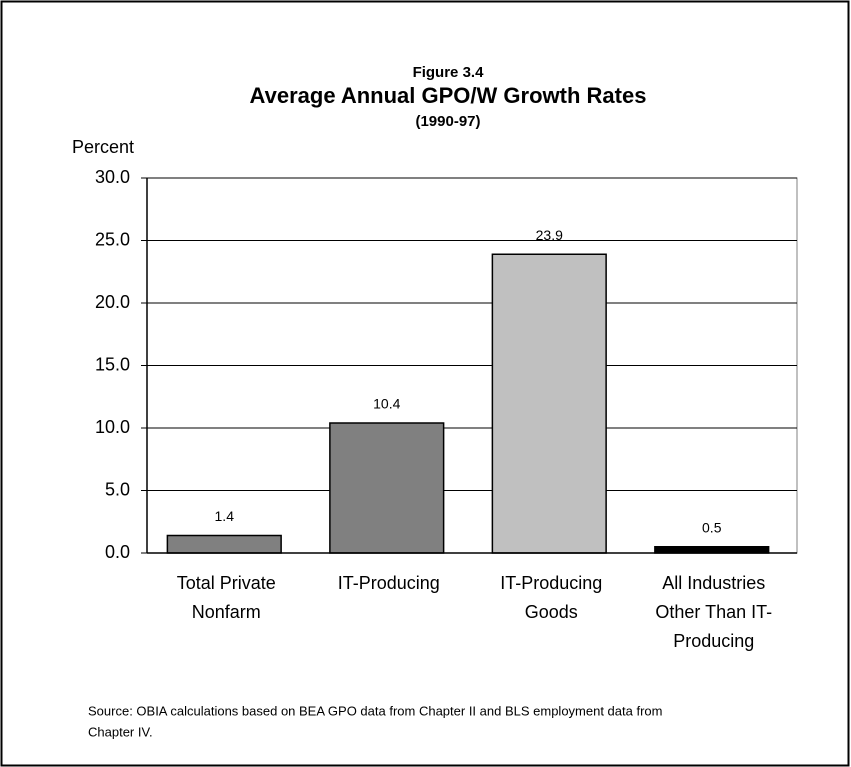 Image resolution: width=851 pixels, height=767 pixels. I want to click on y-tick-label: 10.0, so click(112, 427).